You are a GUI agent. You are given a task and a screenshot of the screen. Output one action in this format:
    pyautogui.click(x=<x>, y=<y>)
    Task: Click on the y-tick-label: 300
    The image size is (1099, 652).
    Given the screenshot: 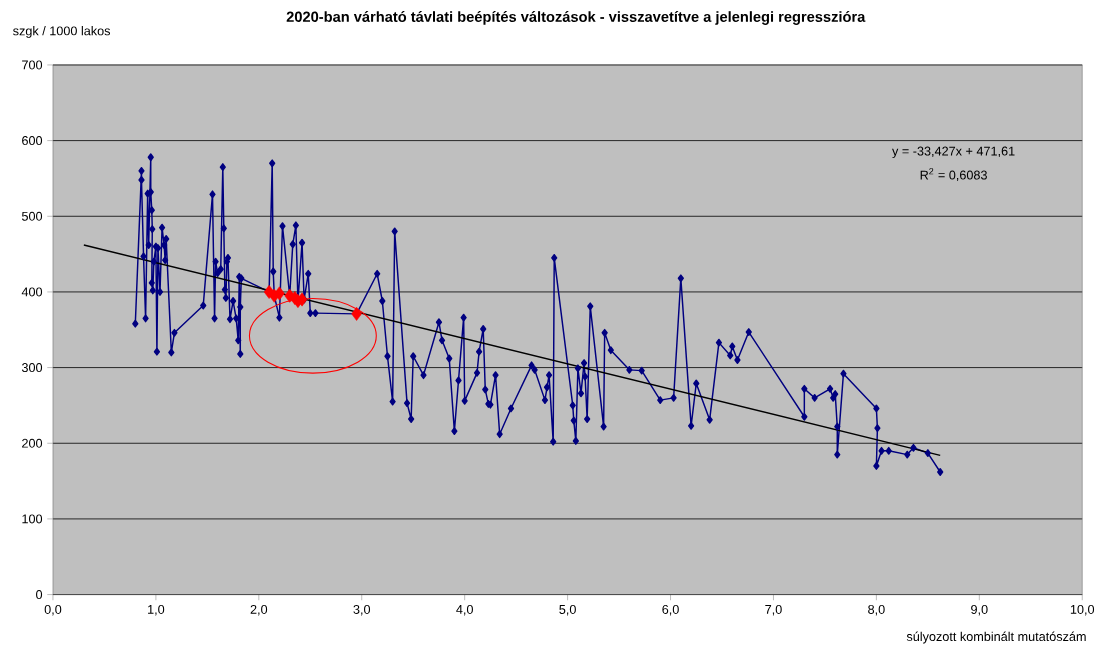 What is the action you would take?
    pyautogui.click(x=32, y=368)
    